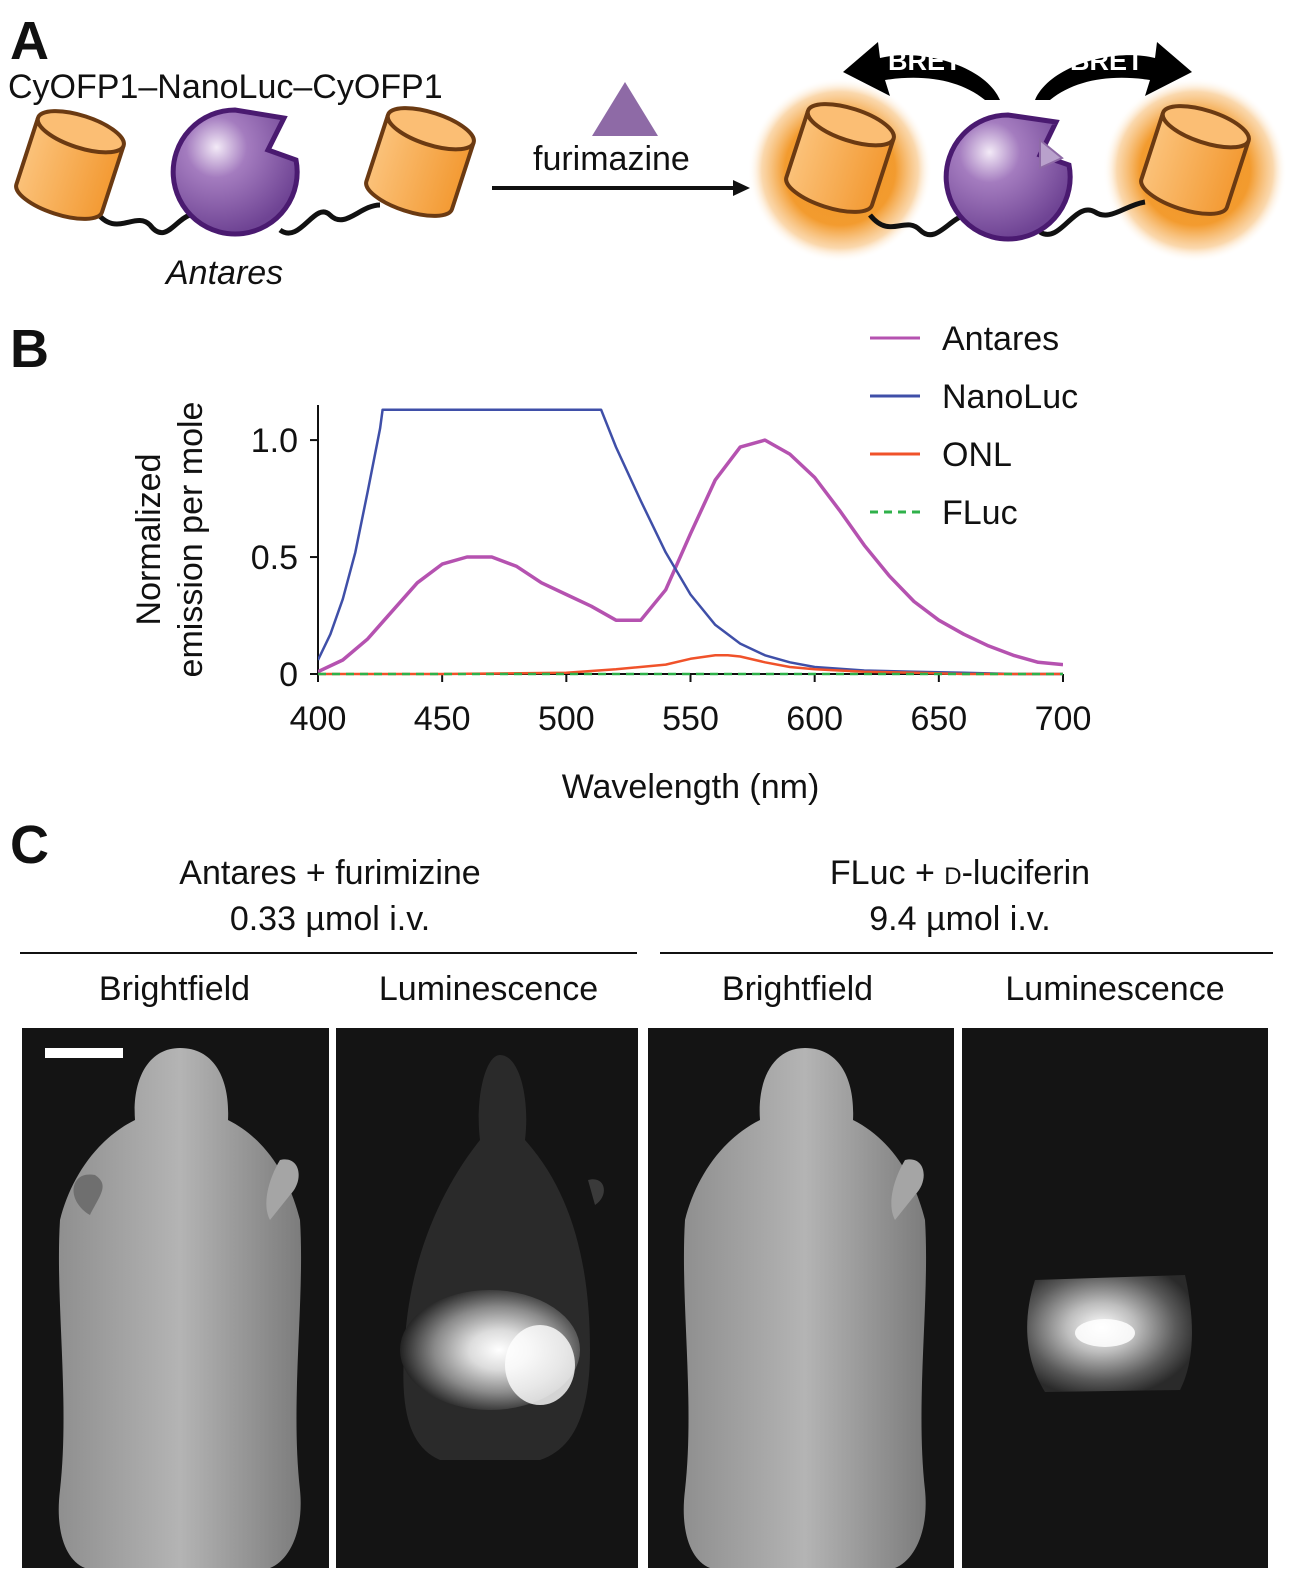 This screenshot has width=1300, height=1580. Describe the element at coordinates (442, 719) in the screenshot. I see `x-tick-label: 450` at that location.